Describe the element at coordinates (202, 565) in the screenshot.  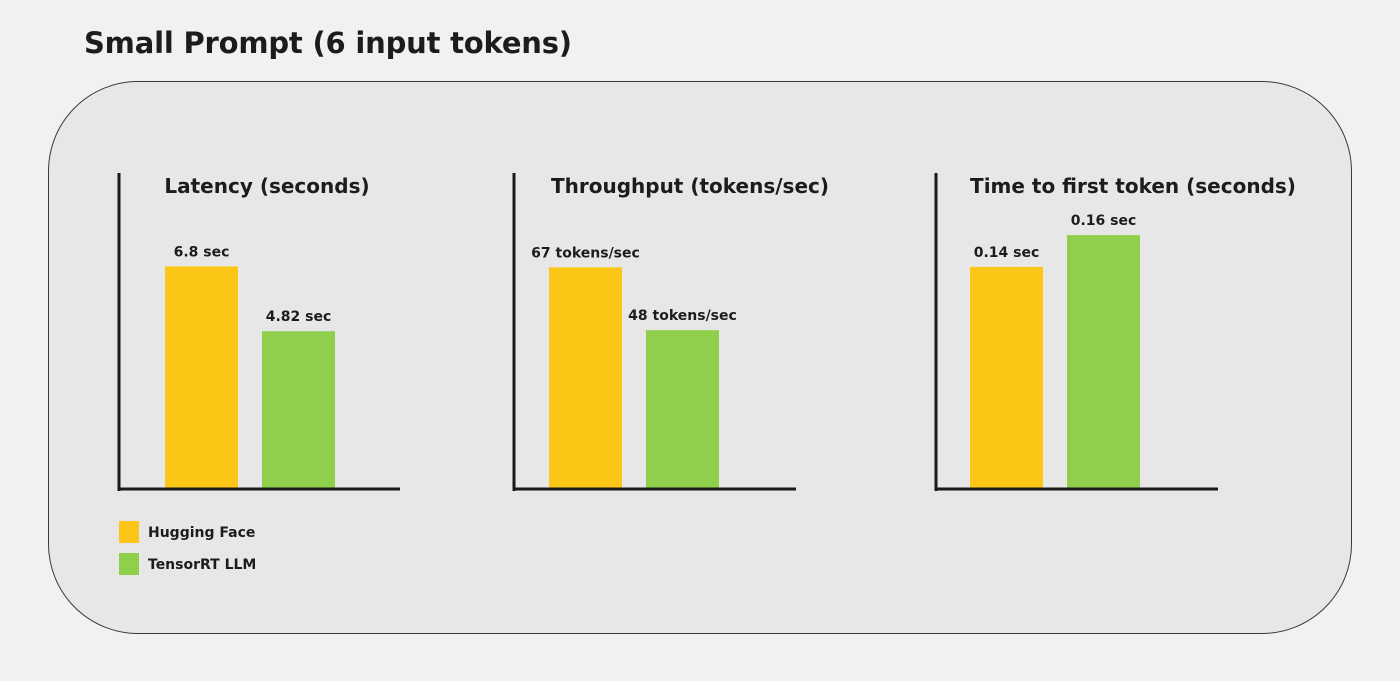
I see `legend-label-tensorrt-llm: TensorRT LLM` at that location.